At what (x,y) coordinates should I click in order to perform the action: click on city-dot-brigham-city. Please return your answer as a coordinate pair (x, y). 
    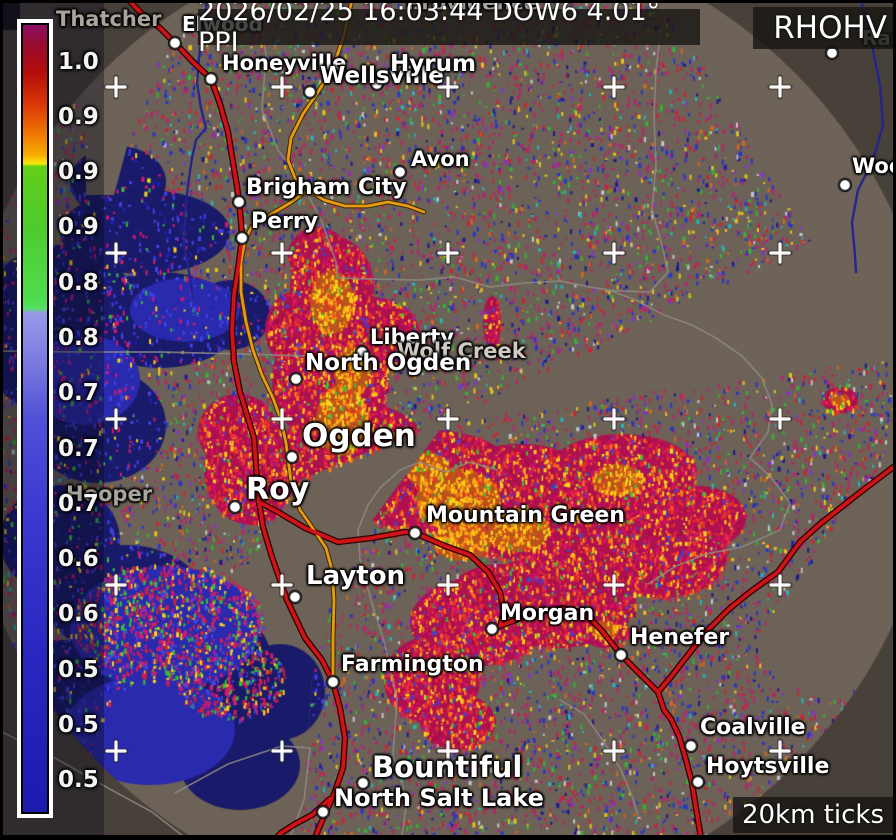
    Looking at the image, I should click on (239, 202).